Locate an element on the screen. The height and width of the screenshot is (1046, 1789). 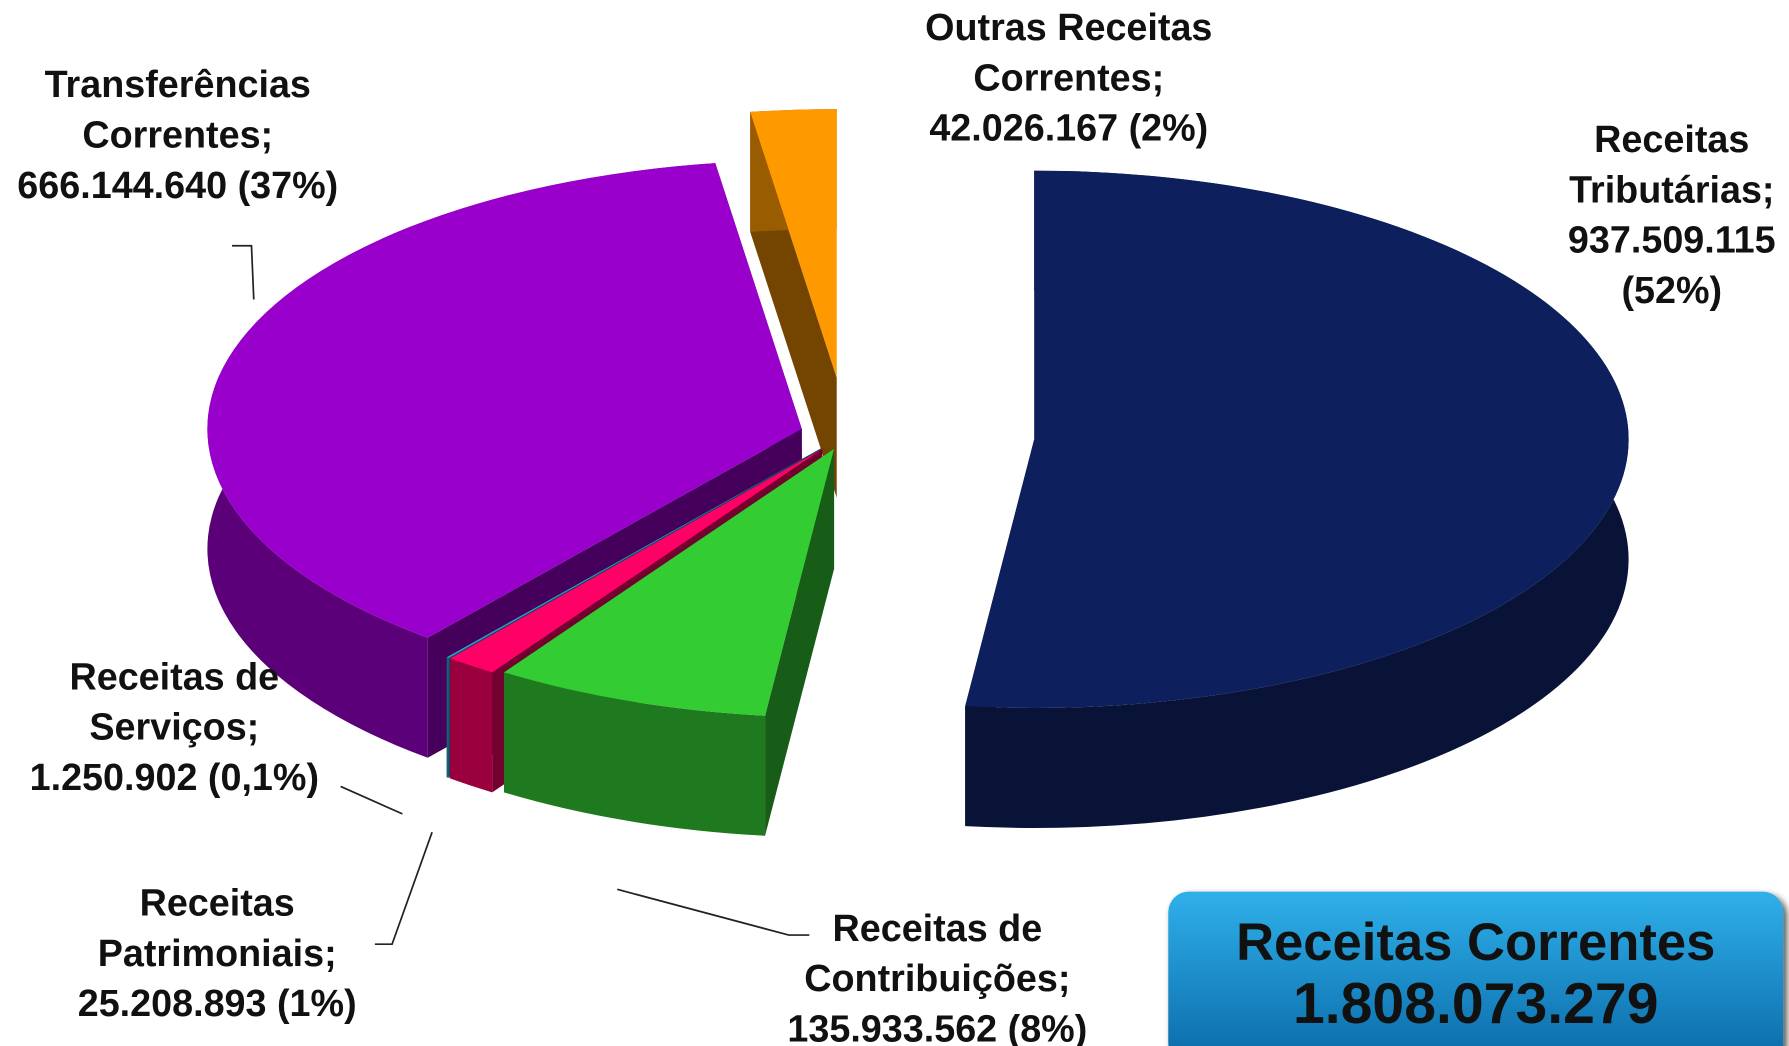
slice-label: Receitas Tributárias; 937.509.115 (52%) is located at coordinates (1660, 214).